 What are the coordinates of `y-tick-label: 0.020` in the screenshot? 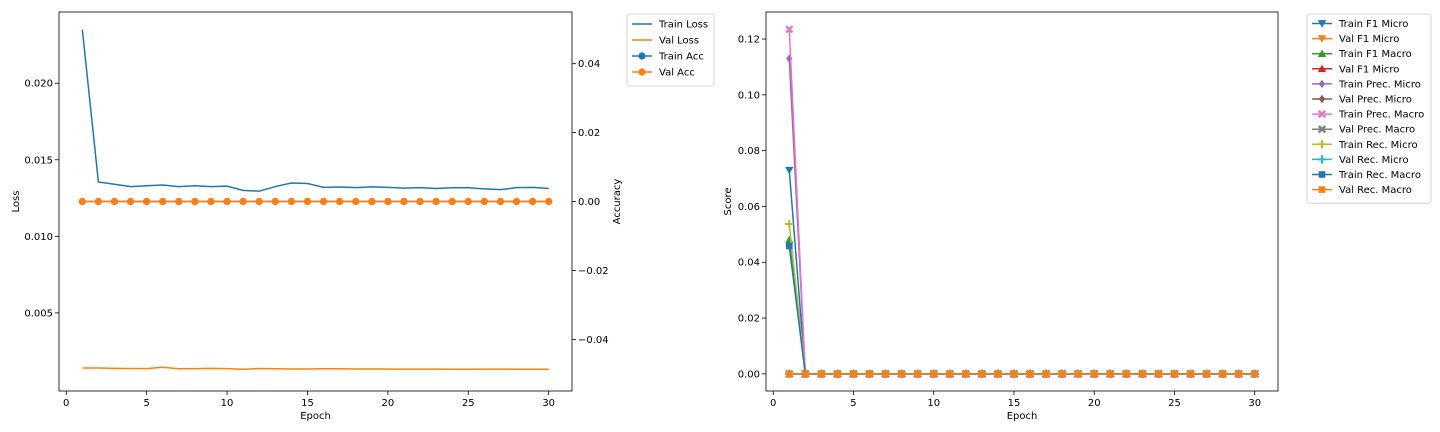 It's located at (38, 84).